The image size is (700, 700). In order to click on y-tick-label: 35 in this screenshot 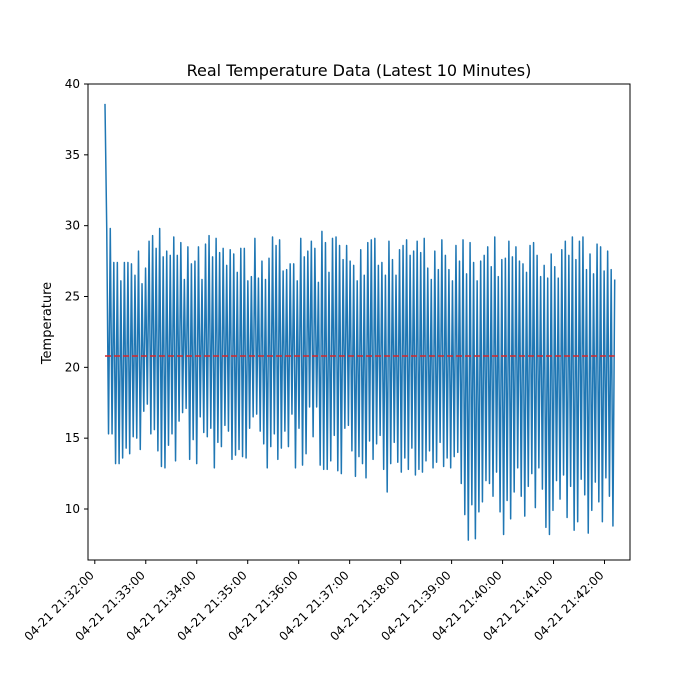, I will do `click(72, 155)`.